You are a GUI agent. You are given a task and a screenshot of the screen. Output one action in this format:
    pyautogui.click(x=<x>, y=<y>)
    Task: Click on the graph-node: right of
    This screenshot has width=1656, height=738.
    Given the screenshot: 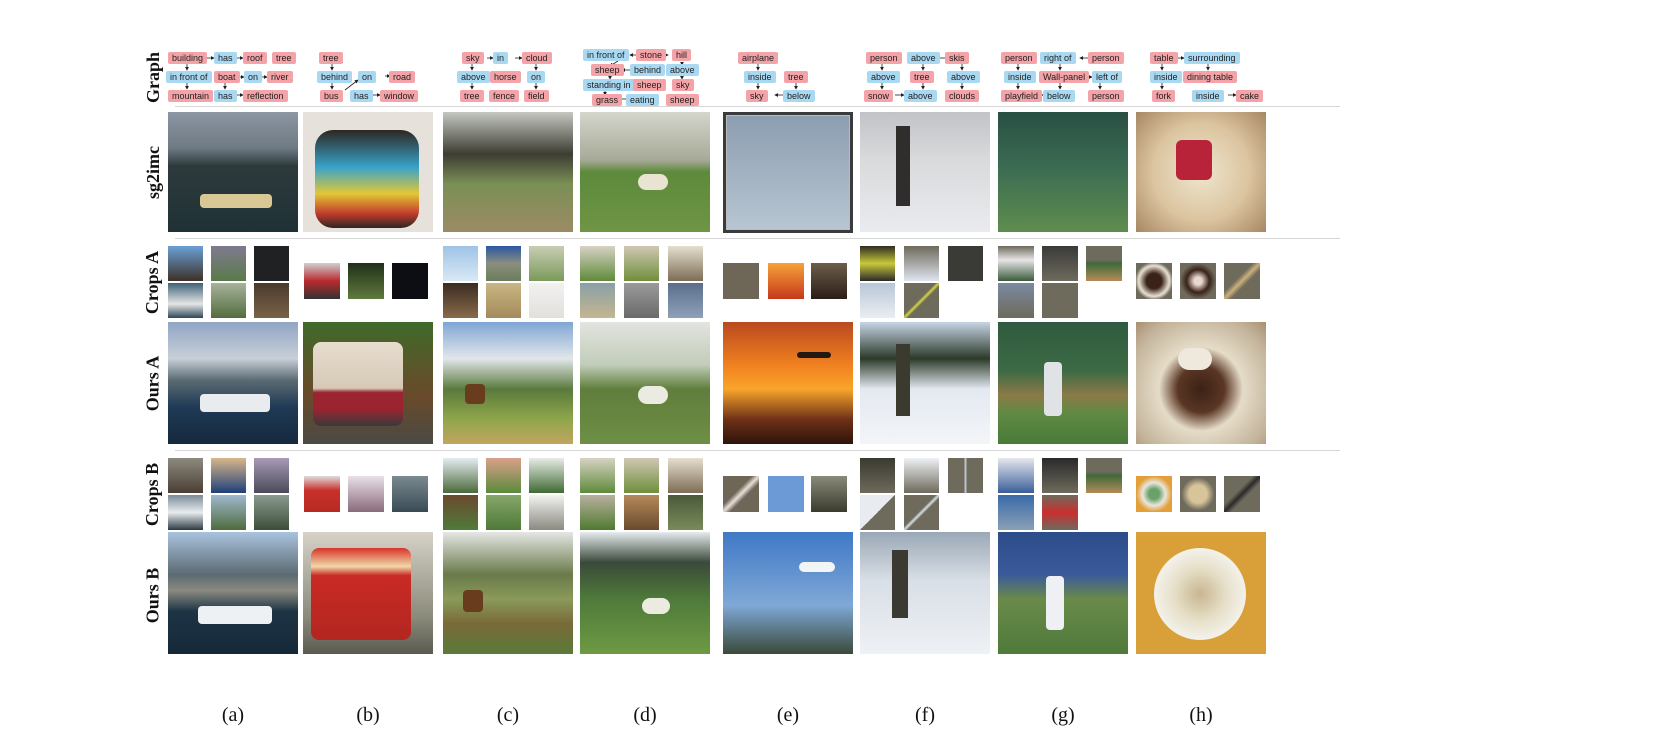 What is the action you would take?
    pyautogui.click(x=1058, y=58)
    